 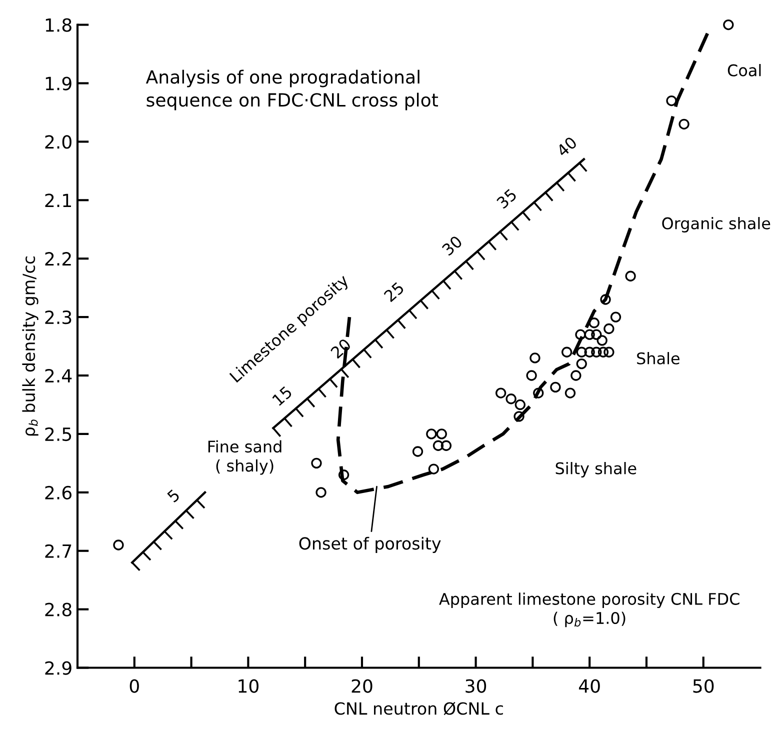 I want to click on y-tick-label: 2.1, so click(x=58, y=201).